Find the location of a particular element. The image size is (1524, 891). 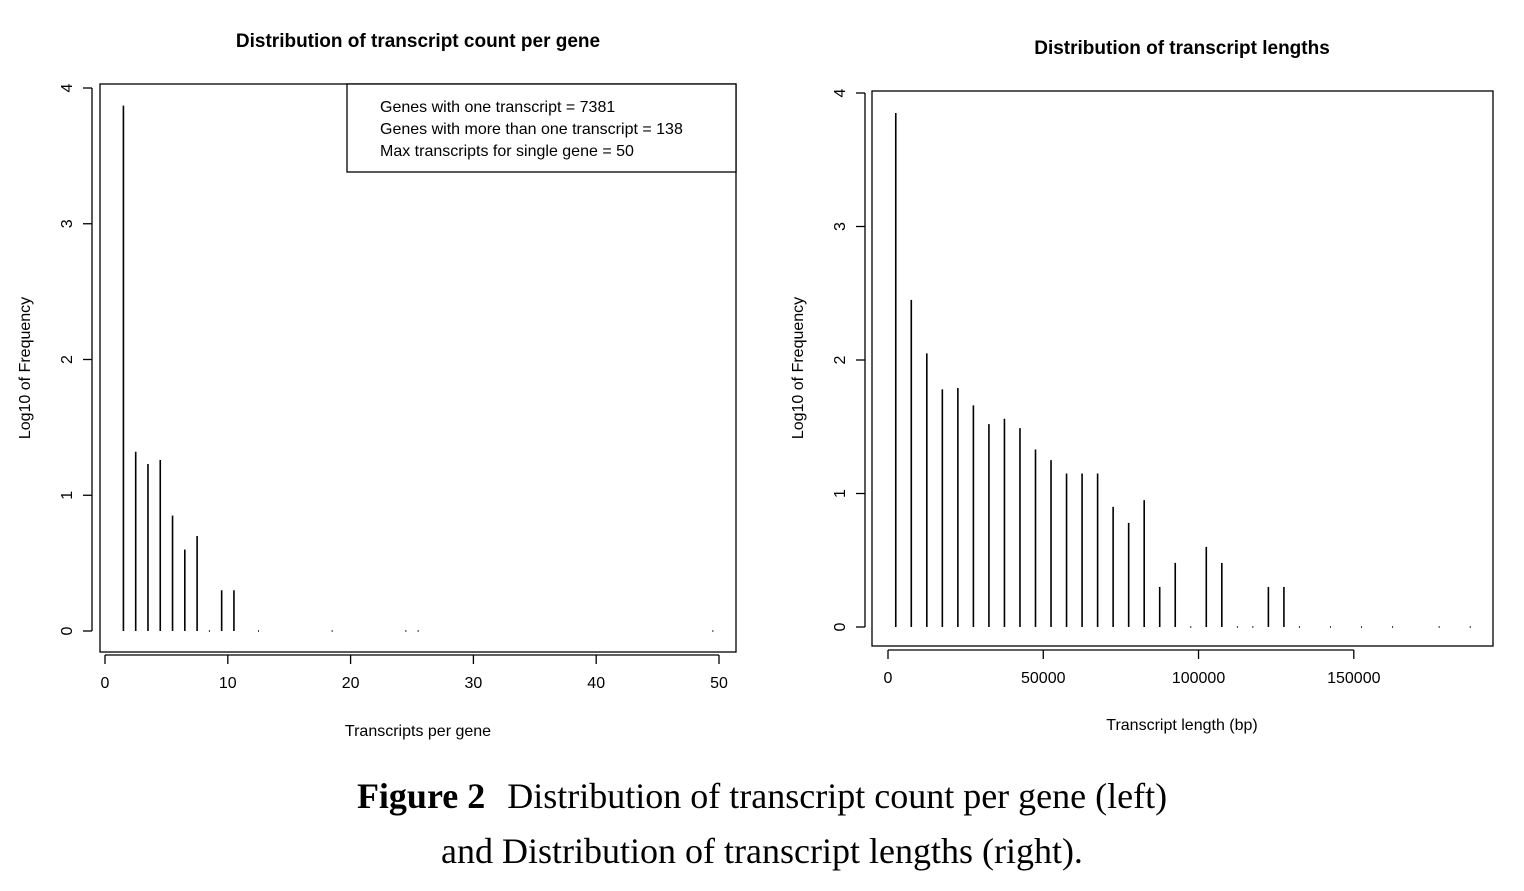

x-tick-label: 20 is located at coordinates (351, 683).